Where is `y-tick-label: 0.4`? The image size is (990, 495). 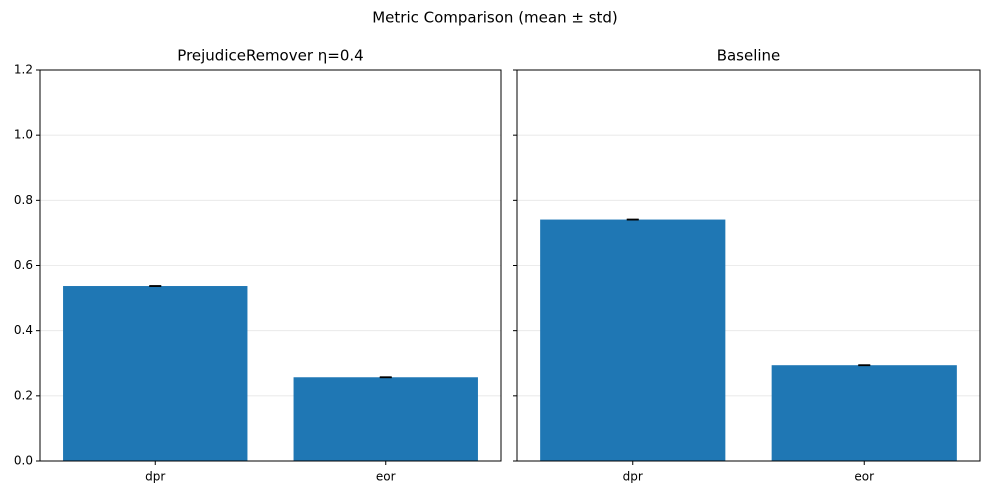
y-tick-label: 0.4 is located at coordinates (23, 330).